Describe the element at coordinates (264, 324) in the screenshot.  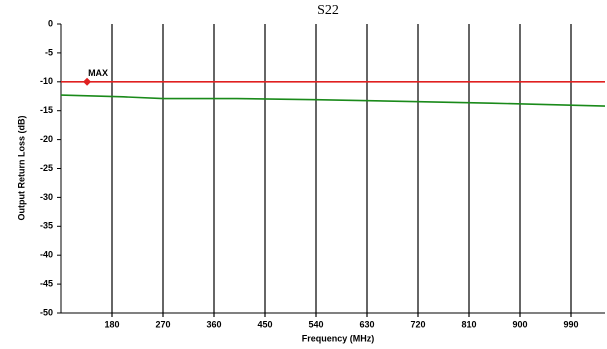
I see `x-tick-label: 450` at that location.